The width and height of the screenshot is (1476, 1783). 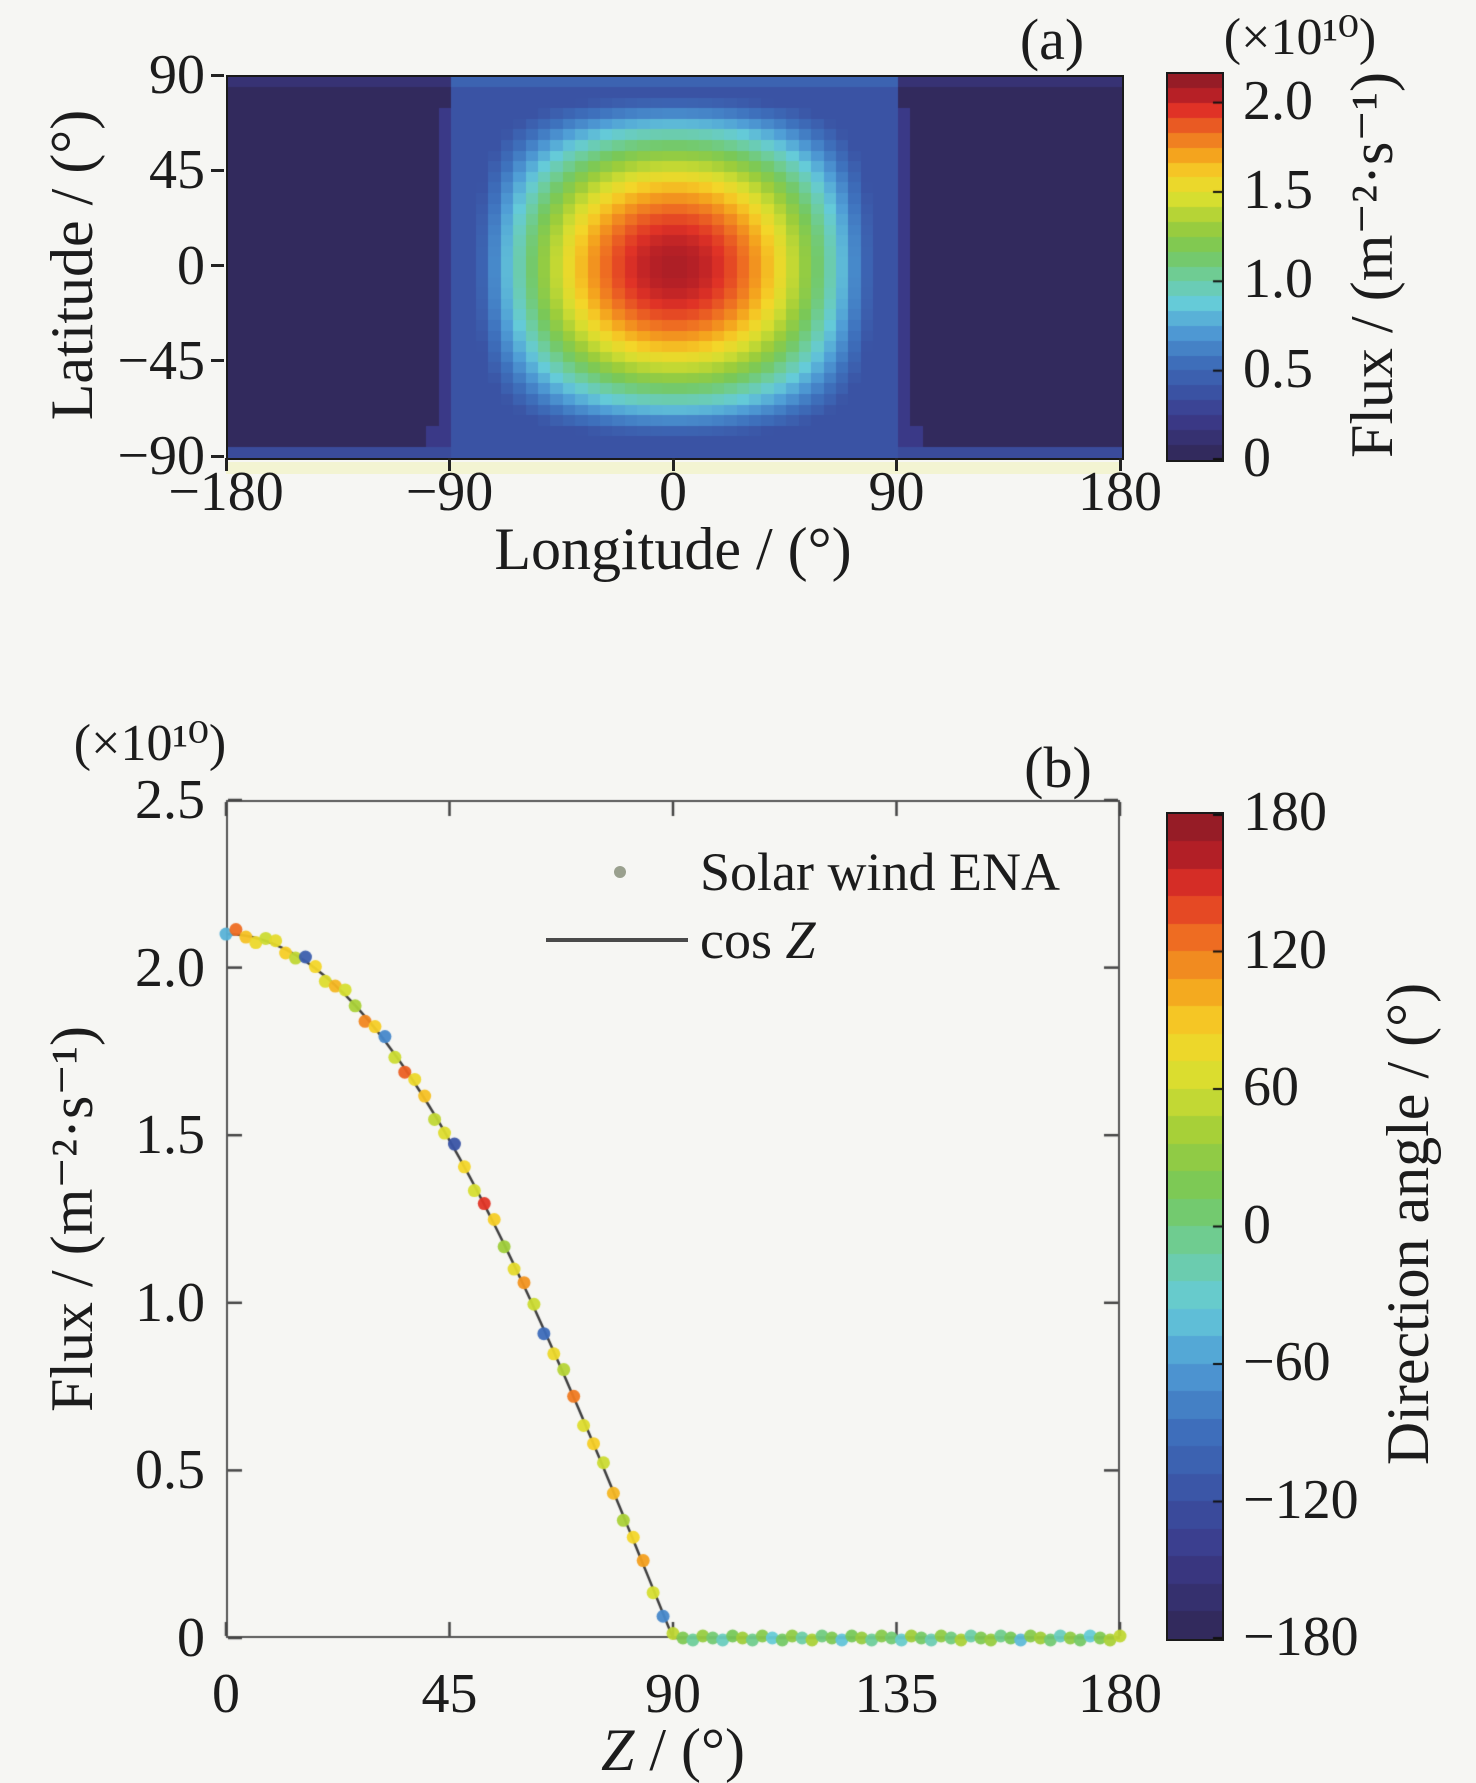 What do you see at coordinates (150, 743) in the screenshot?
I see `panel-b-y-scale-note: (×10¹⁰)` at bounding box center [150, 743].